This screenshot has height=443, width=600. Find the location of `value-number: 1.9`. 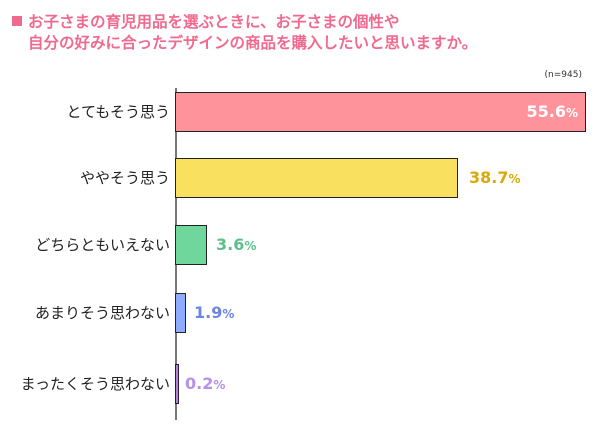

value-number: 1.9 is located at coordinates (208, 312).